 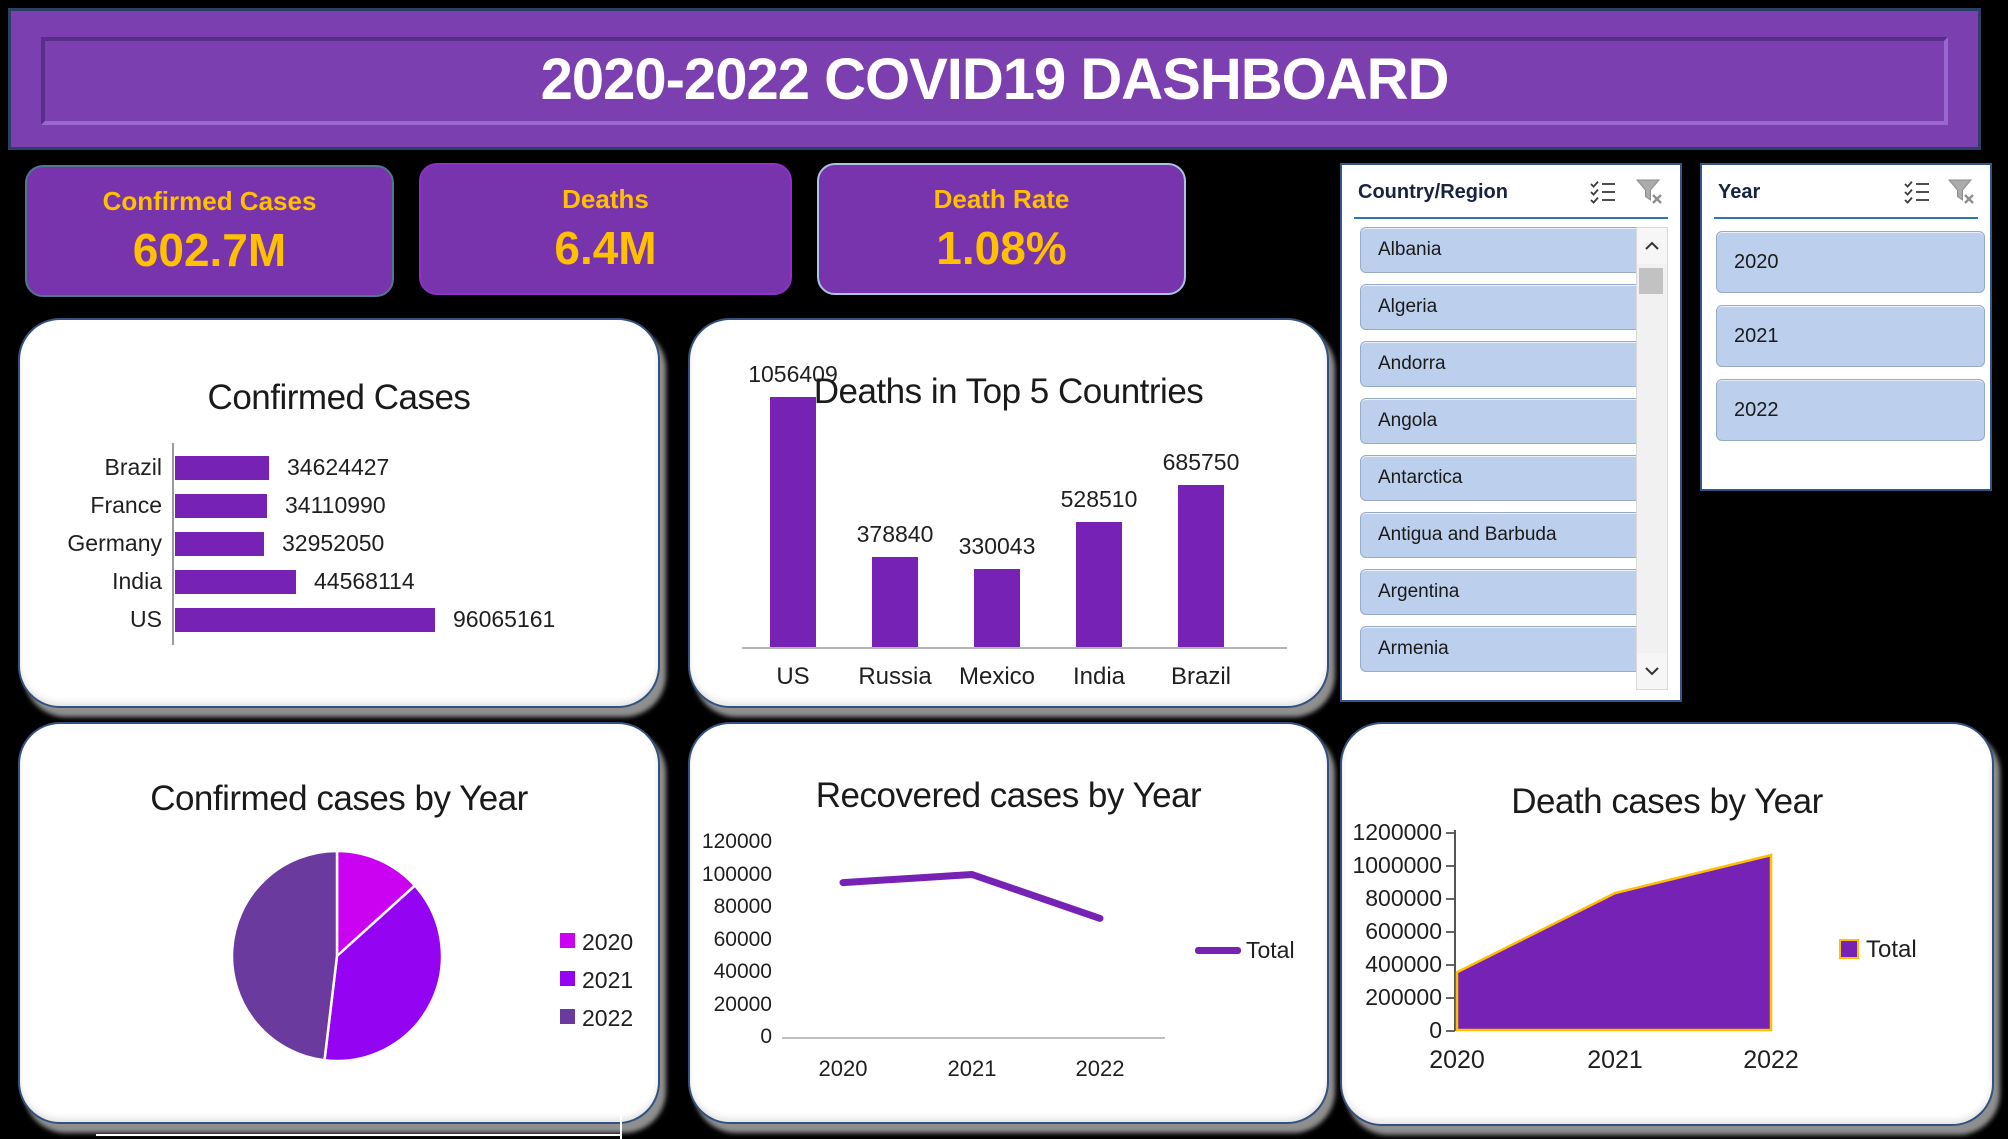 What do you see at coordinates (209, 249) in the screenshot?
I see `kpi-value: 602.7M` at bounding box center [209, 249].